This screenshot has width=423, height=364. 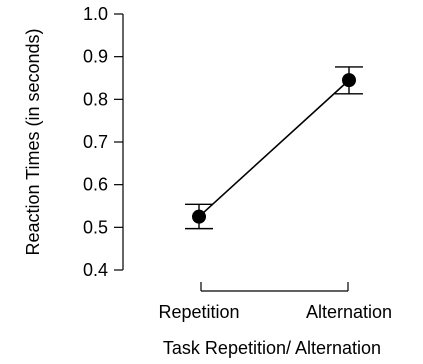 I want to click on x-axis-title: Task Repetition/ Alternation, so click(x=272, y=348).